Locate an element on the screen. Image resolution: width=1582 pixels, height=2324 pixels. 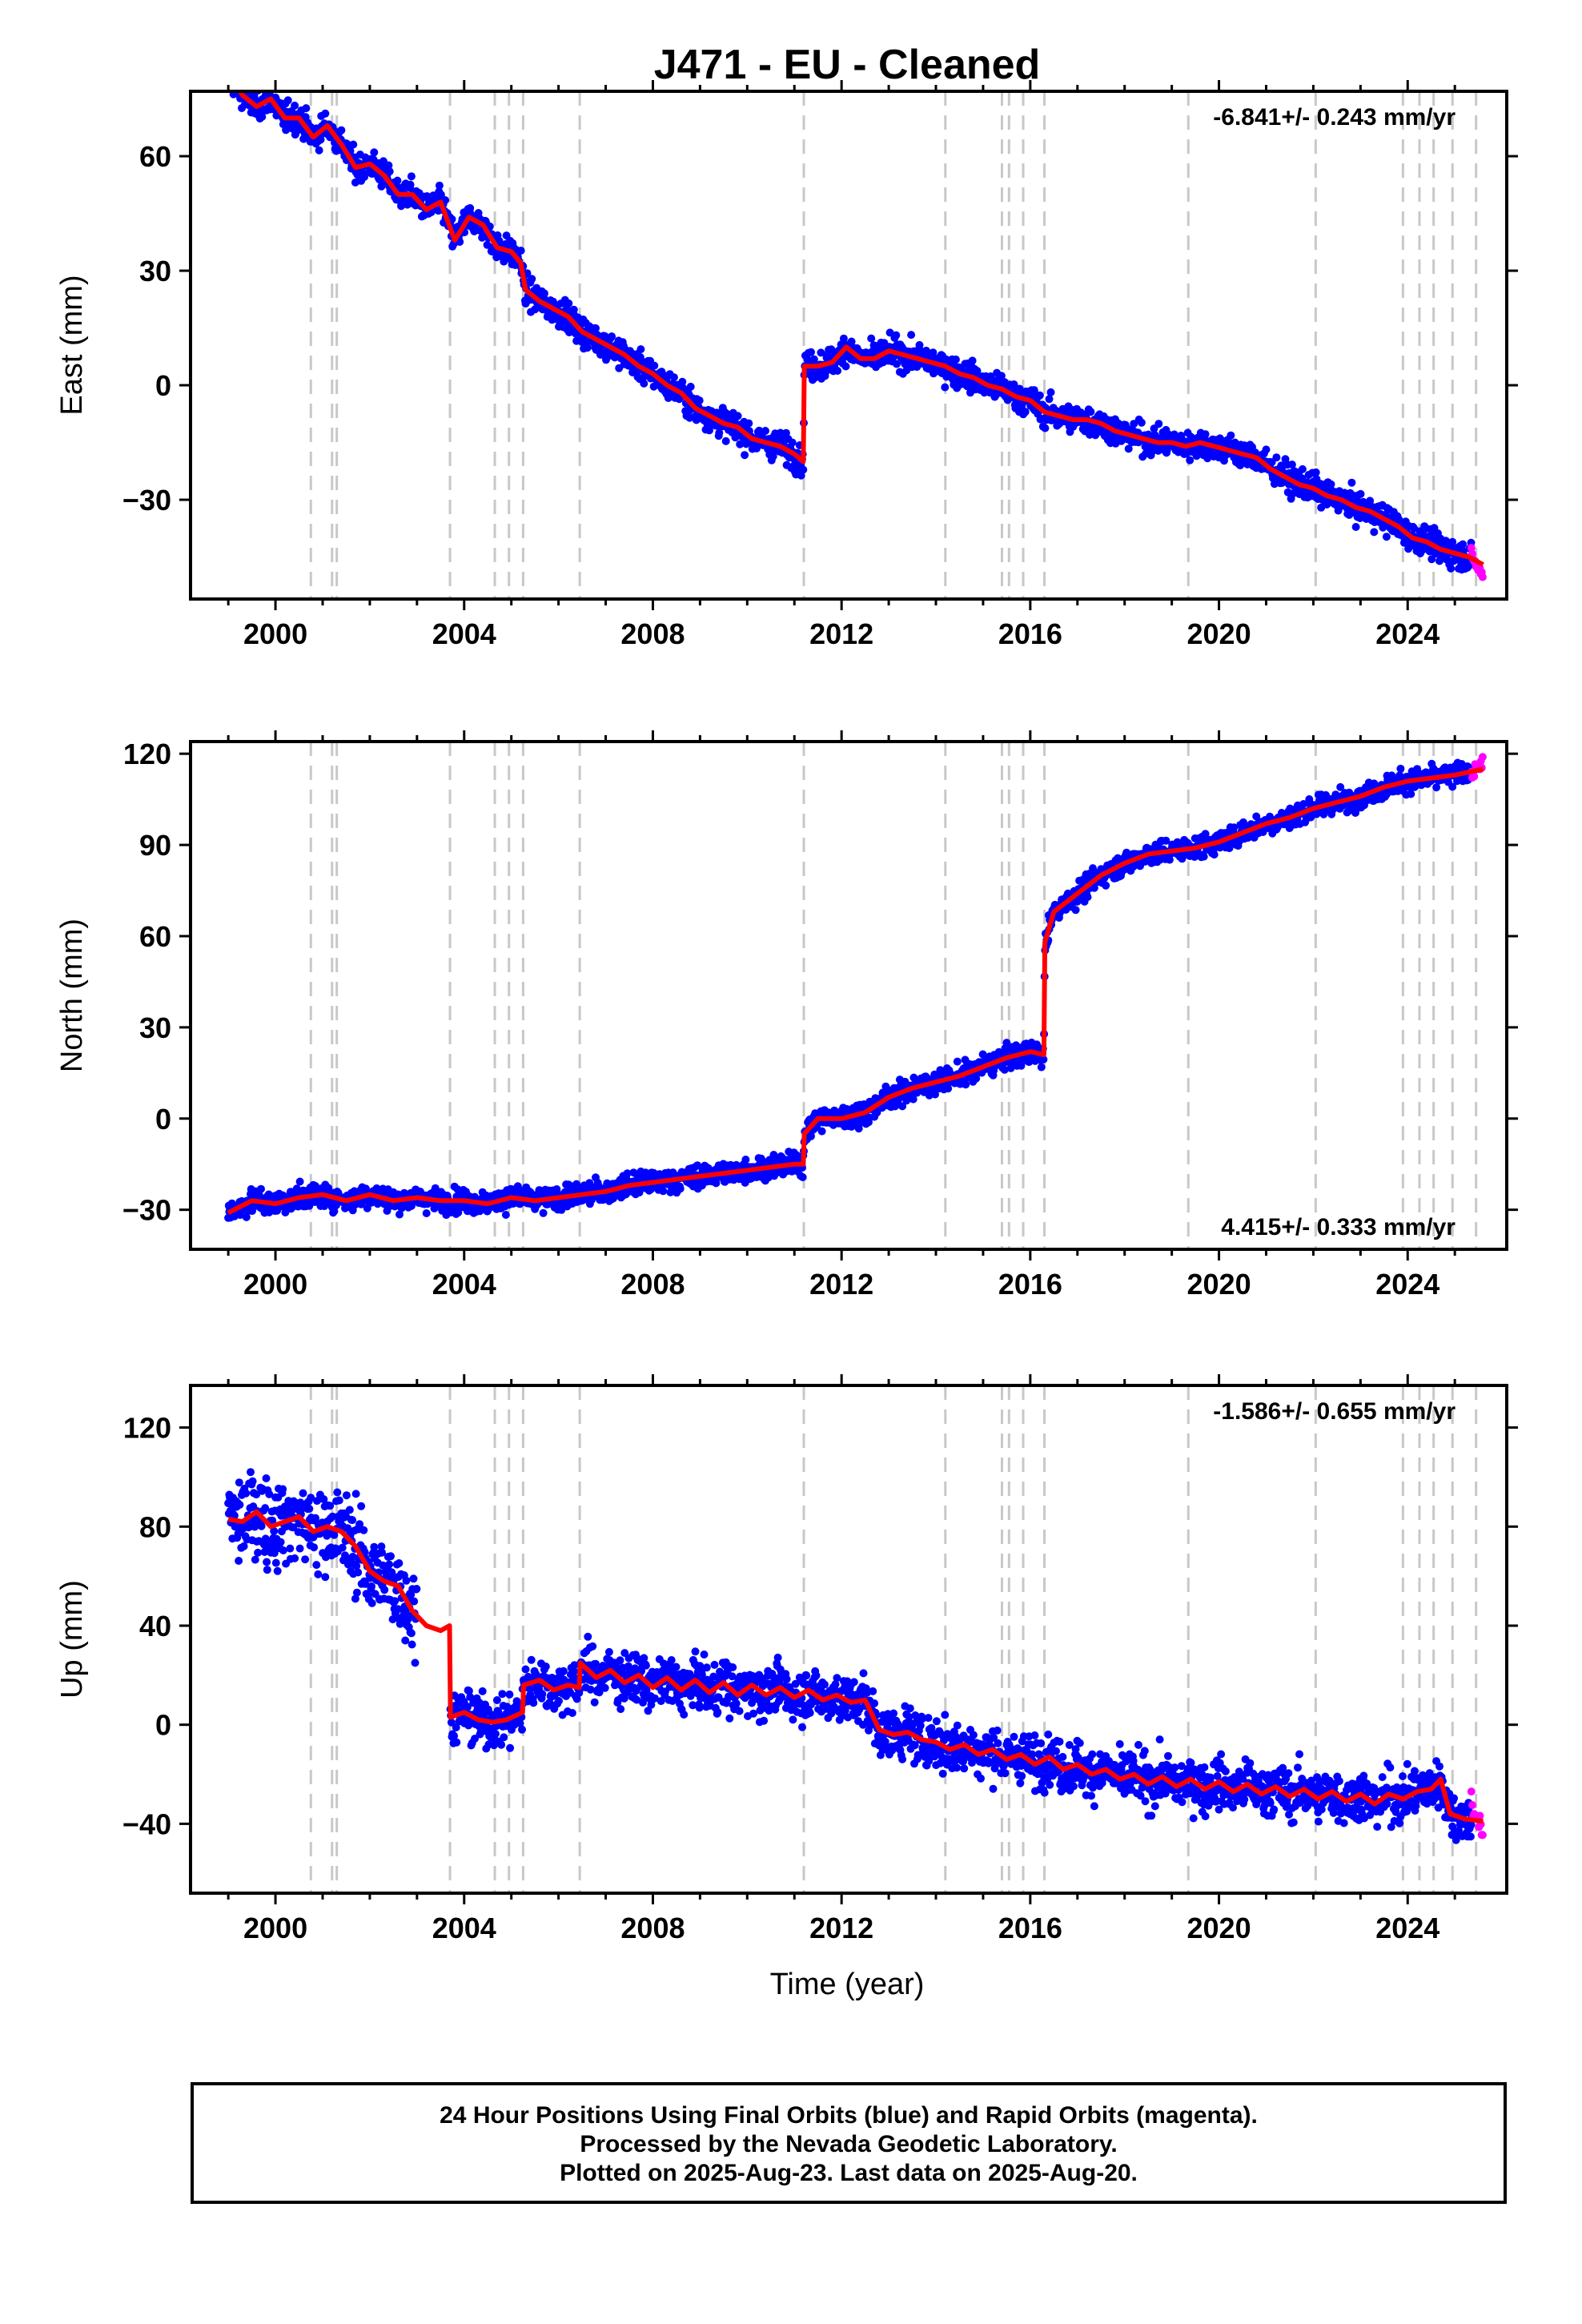
x-tick-label: 2024 is located at coordinates (1407, 633).